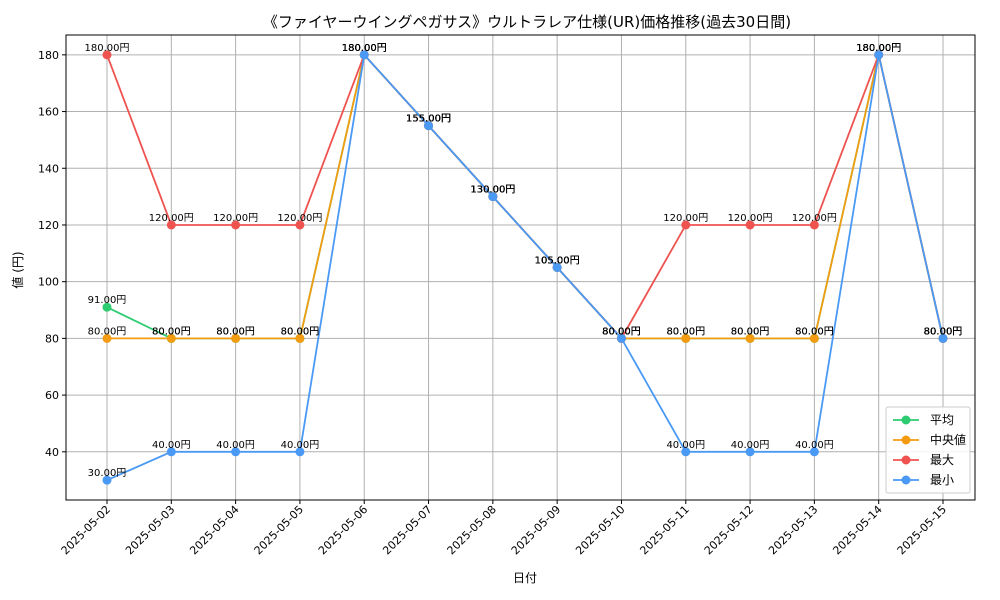  What do you see at coordinates (48, 112) in the screenshot?
I see `y-tick-label: 160` at bounding box center [48, 112].